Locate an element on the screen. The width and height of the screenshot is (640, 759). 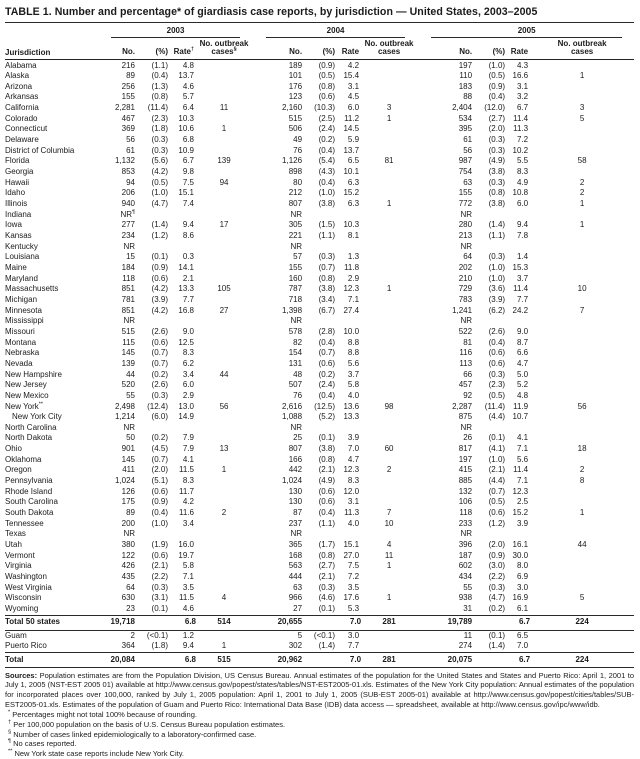
value-cell: (6.0) is located at coordinates (159, 417).